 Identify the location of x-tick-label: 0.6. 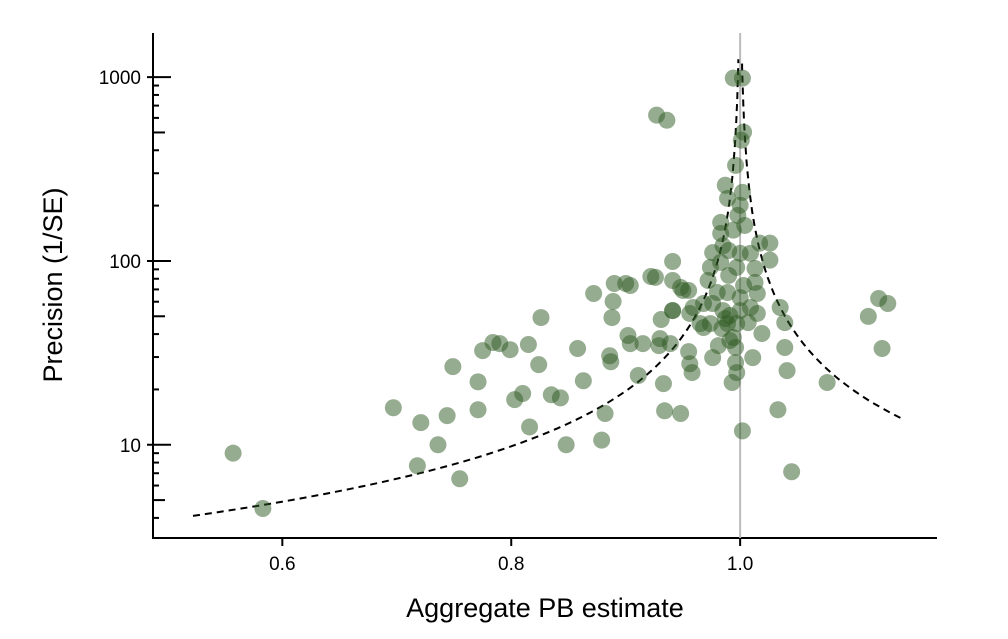
(282, 564).